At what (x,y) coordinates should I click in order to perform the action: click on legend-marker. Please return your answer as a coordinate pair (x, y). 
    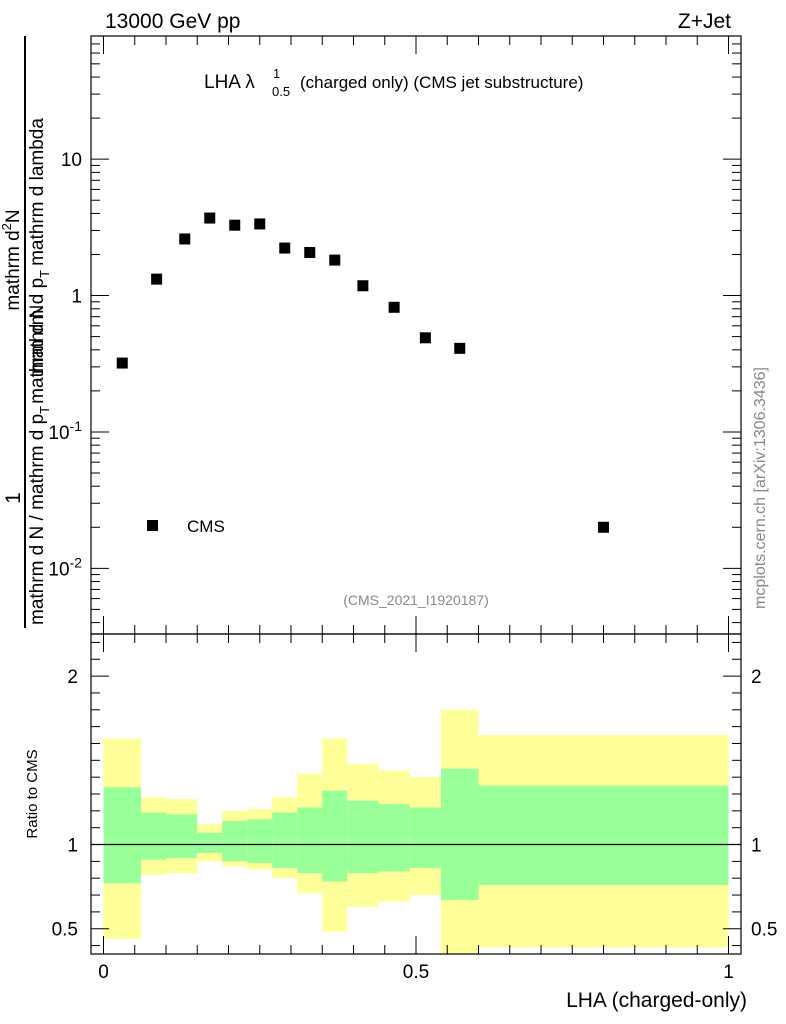
    Looking at the image, I should click on (152, 525).